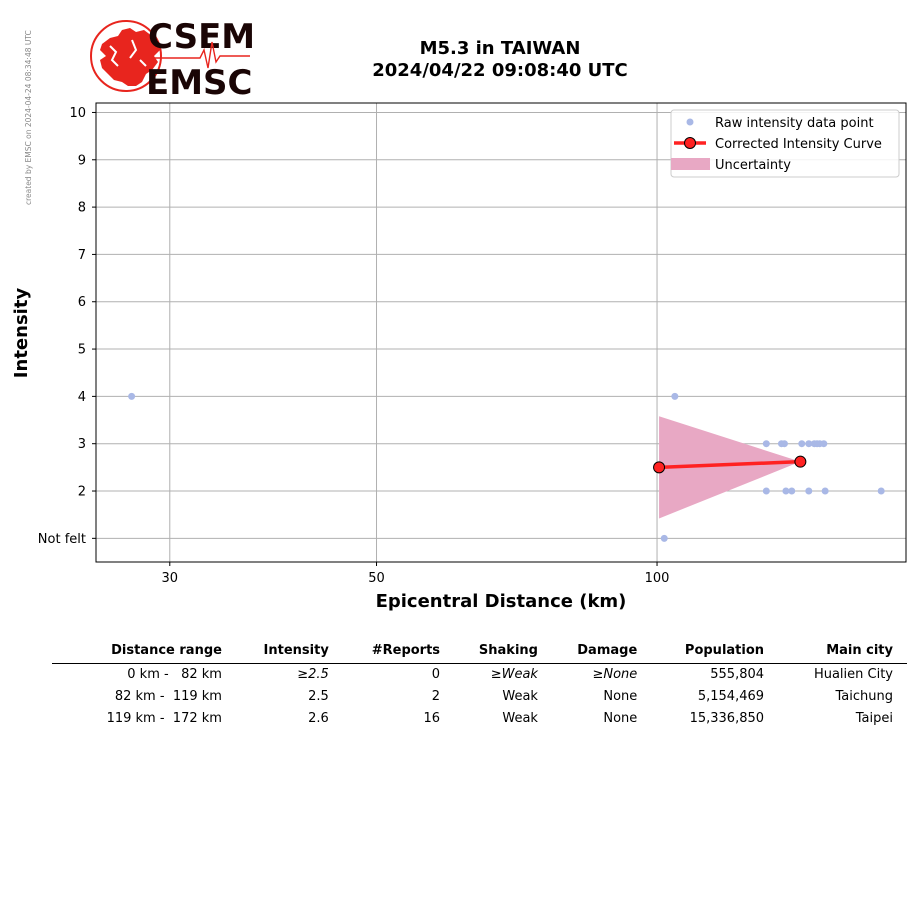 The image size is (915, 905). What do you see at coordinates (376, 578) in the screenshot?
I see `x-tick-label: 50` at bounding box center [376, 578].